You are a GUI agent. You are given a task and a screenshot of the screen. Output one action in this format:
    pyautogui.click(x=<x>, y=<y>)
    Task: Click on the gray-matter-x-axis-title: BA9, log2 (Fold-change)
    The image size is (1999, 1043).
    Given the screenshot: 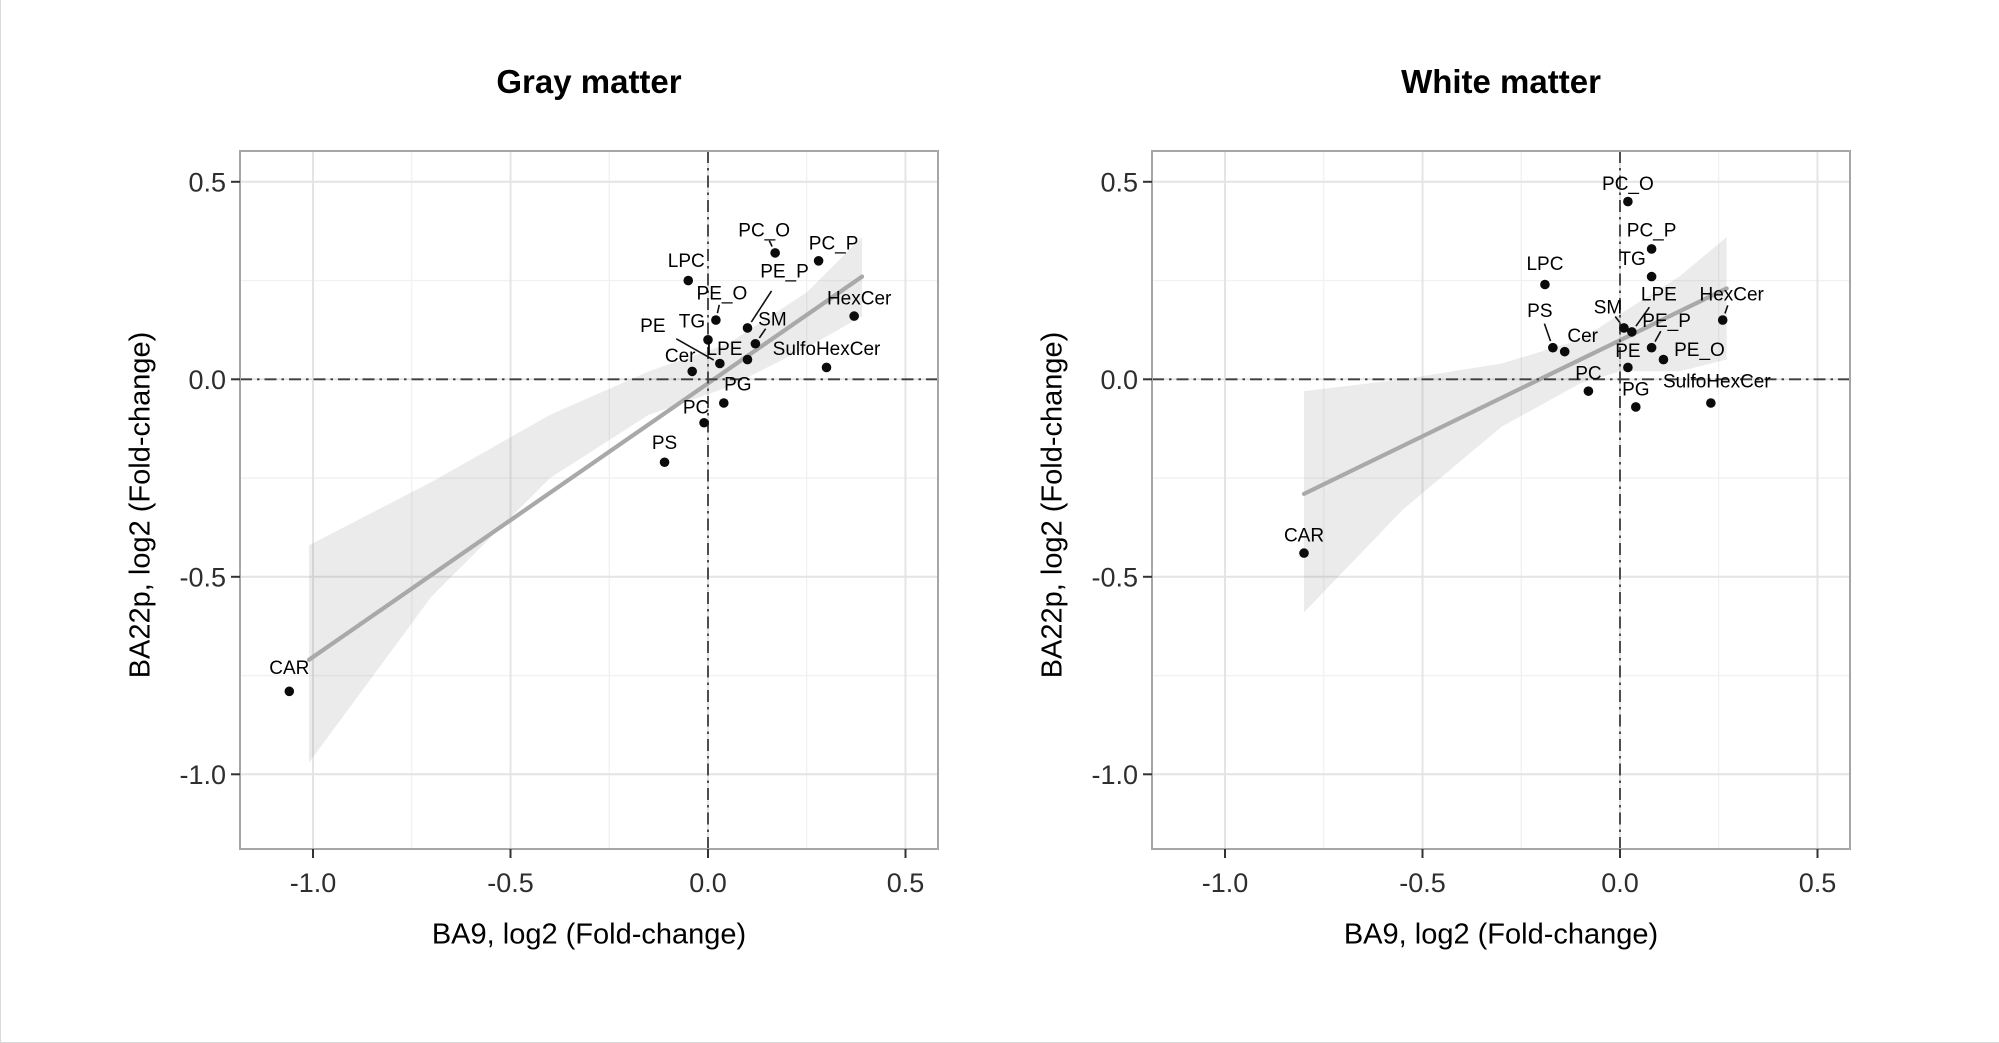 What is the action you would take?
    pyautogui.click(x=589, y=934)
    